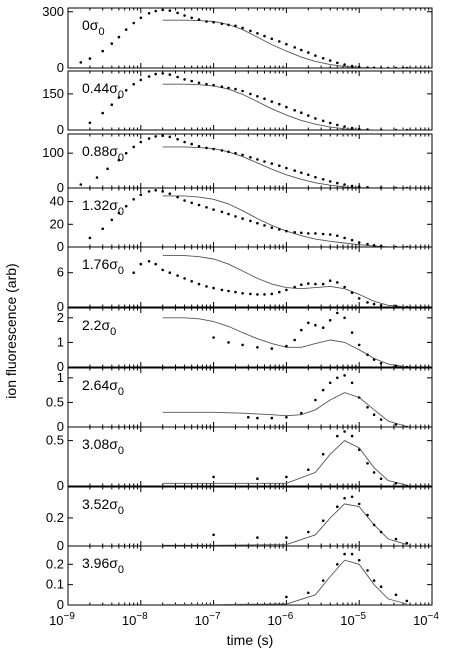 The height and width of the screenshot is (651, 457). What do you see at coordinates (57, 223) in the screenshot?
I see `y-tick-label: 20` at bounding box center [57, 223].